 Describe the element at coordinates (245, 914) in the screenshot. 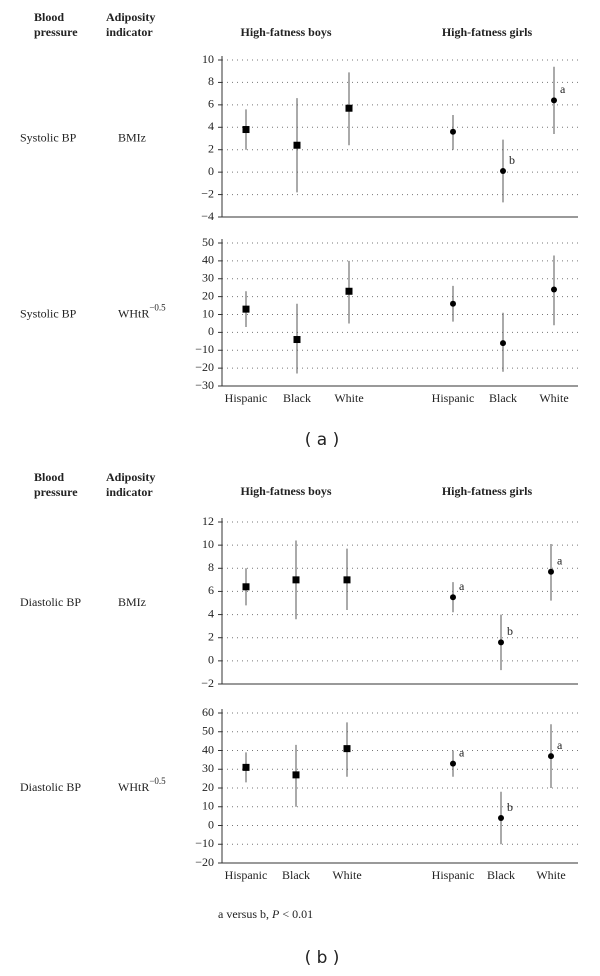

I see `footnote-part: a versus b,` at that location.